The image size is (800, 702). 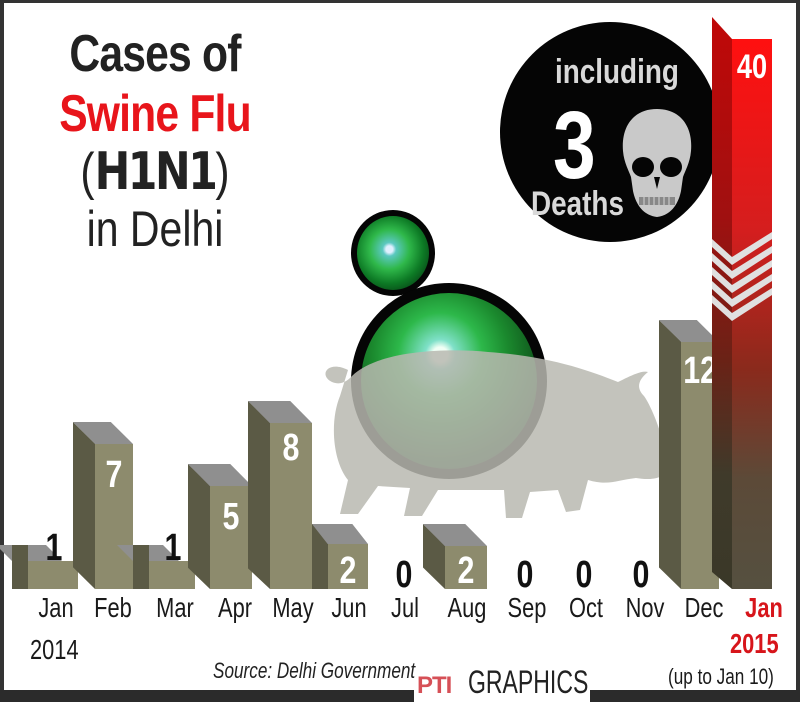 I want to click on bar-value: 8, so click(x=291, y=448).